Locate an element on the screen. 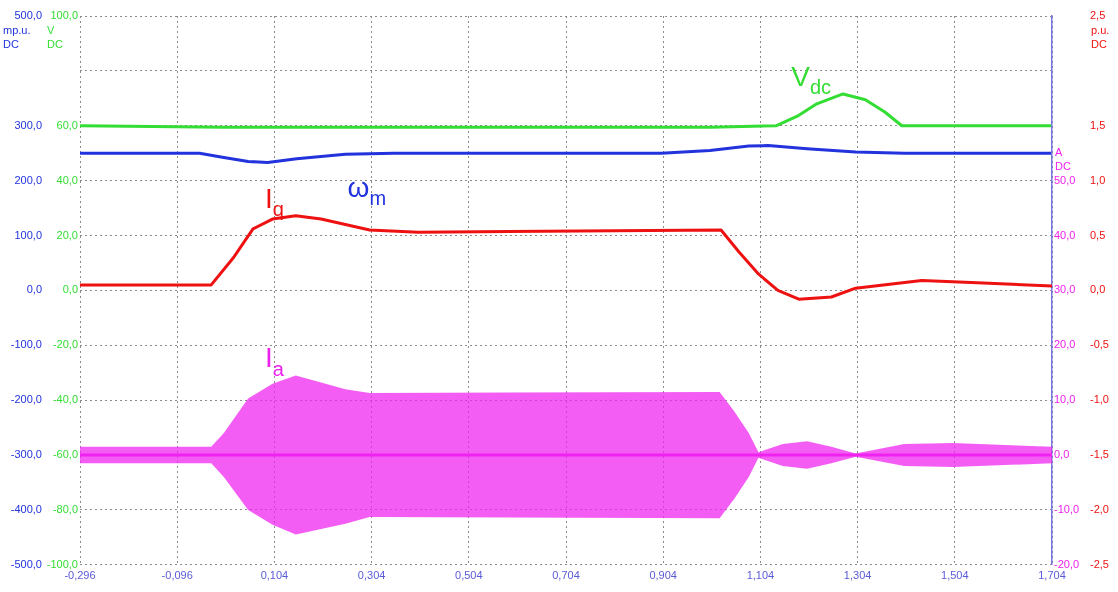  y2-tick-label: 0,5 is located at coordinates (1098, 234).